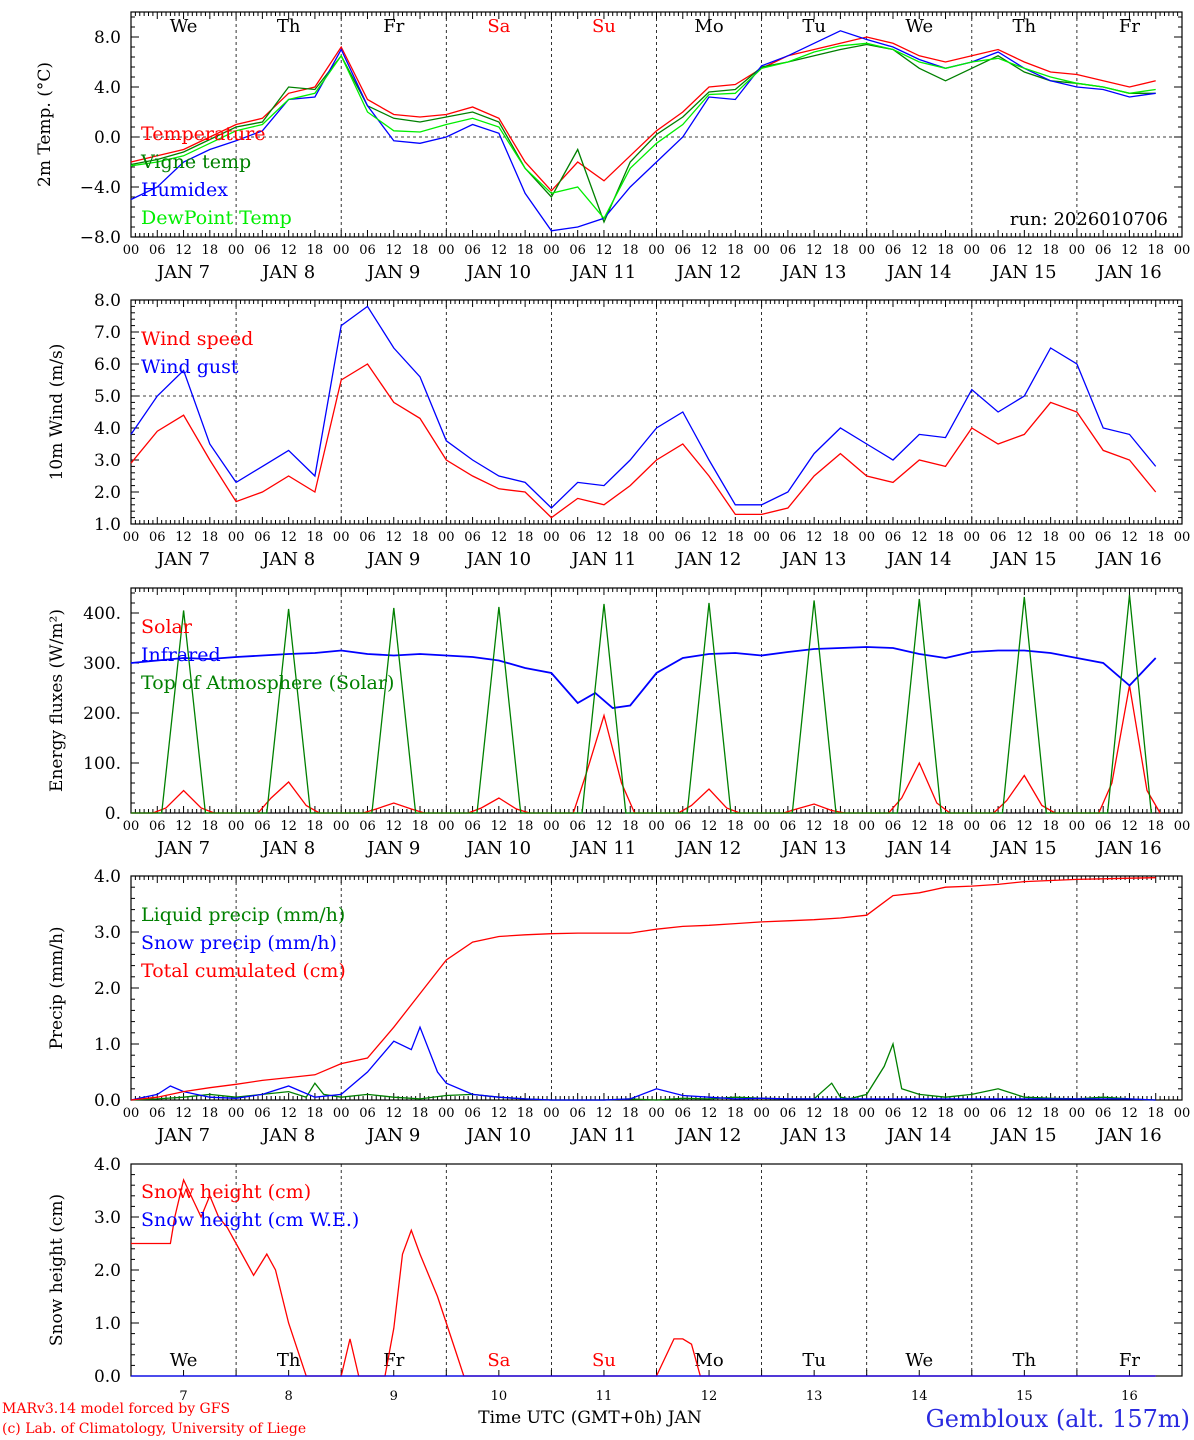 The image size is (1194, 1440). What do you see at coordinates (107, 989) in the screenshot?
I see `y-tick-label: 2.0` at bounding box center [107, 989].